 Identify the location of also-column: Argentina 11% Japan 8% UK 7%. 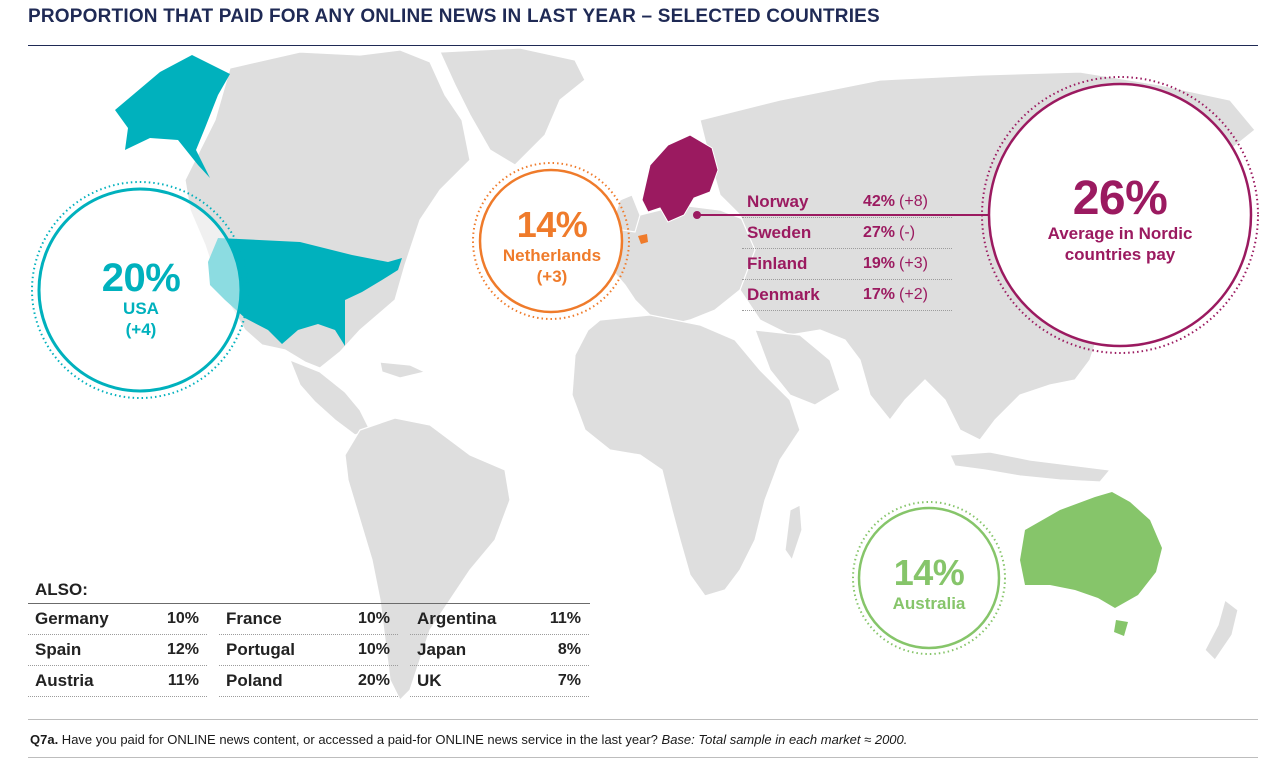
(499, 650).